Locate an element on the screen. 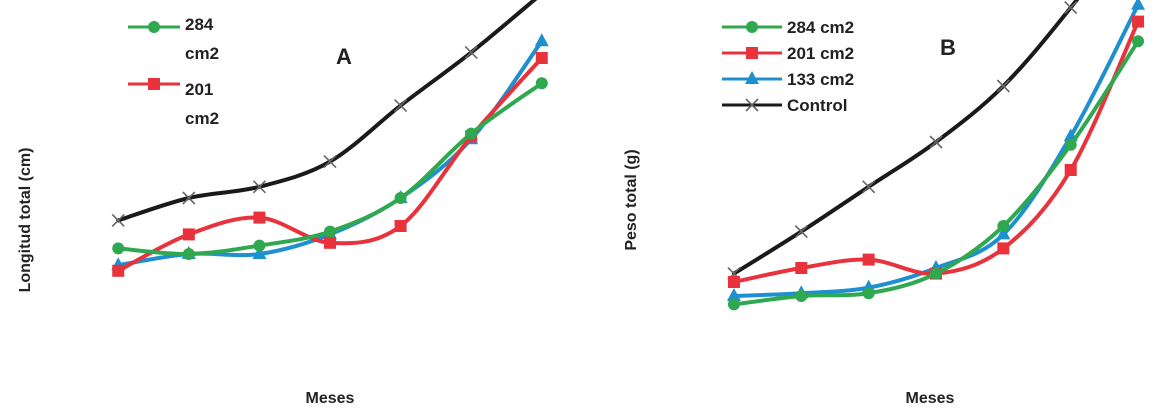 The width and height of the screenshot is (1170, 410). legend: 284 cm2 201 cm2 133 cm2 Control is located at coordinates (788, 66).